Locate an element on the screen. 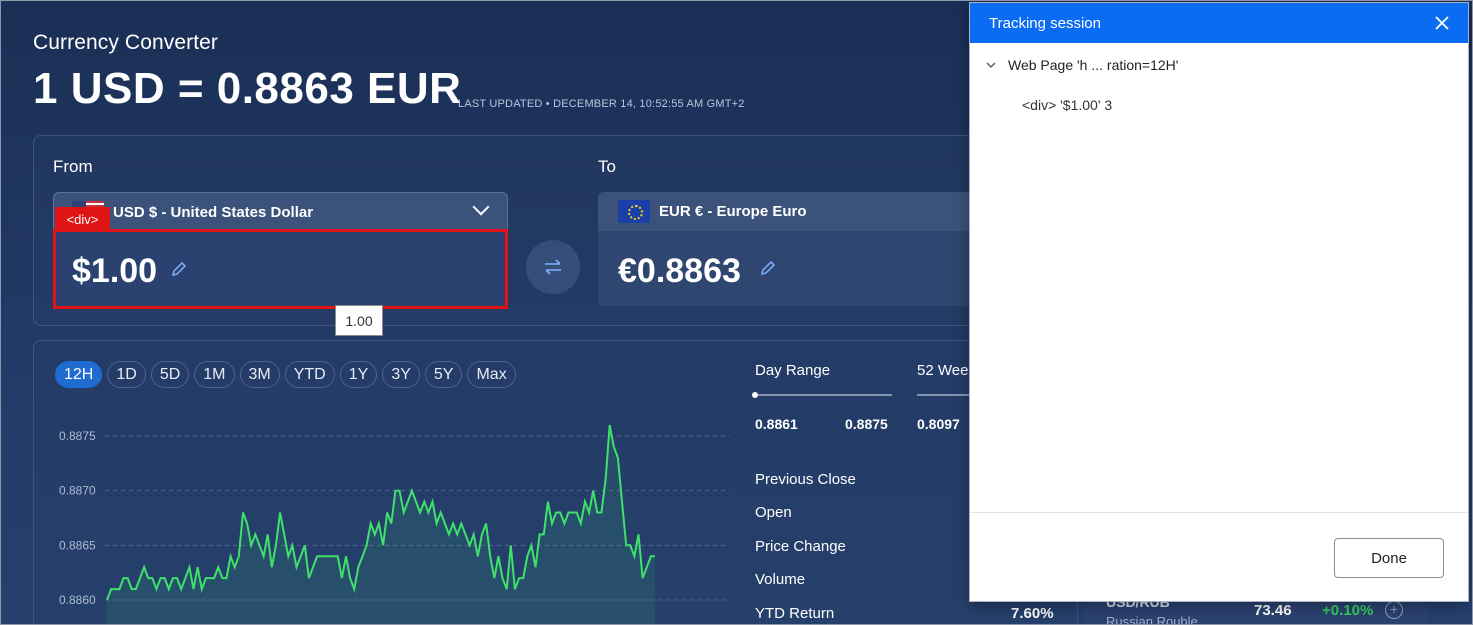  to-label: To is located at coordinates (607, 166).